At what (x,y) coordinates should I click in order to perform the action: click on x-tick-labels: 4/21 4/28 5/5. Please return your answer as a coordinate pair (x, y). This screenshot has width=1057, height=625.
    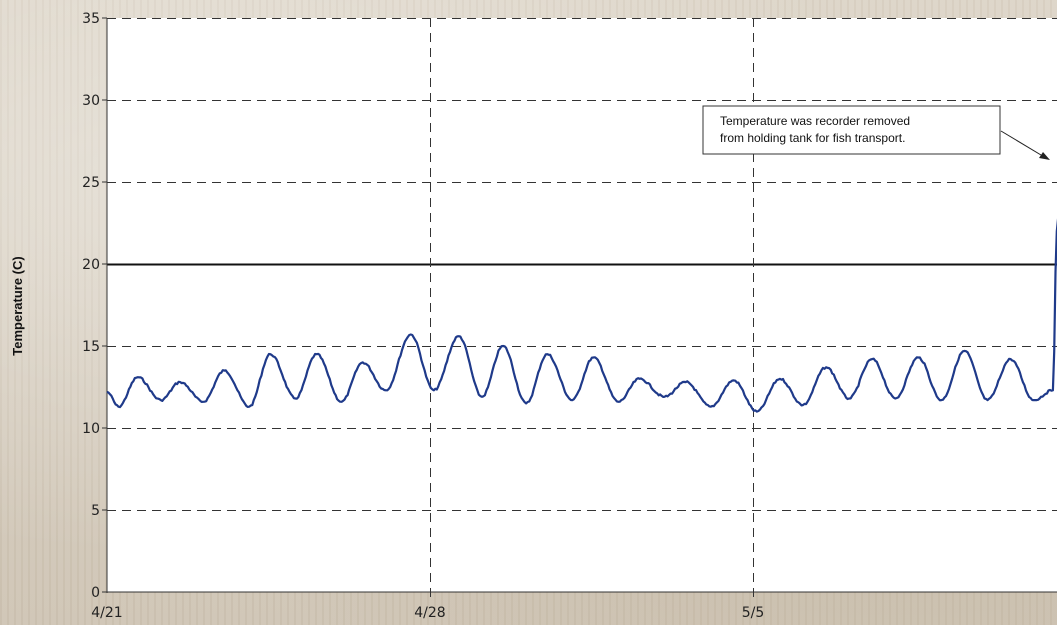
    Looking at the image, I should click on (427, 613).